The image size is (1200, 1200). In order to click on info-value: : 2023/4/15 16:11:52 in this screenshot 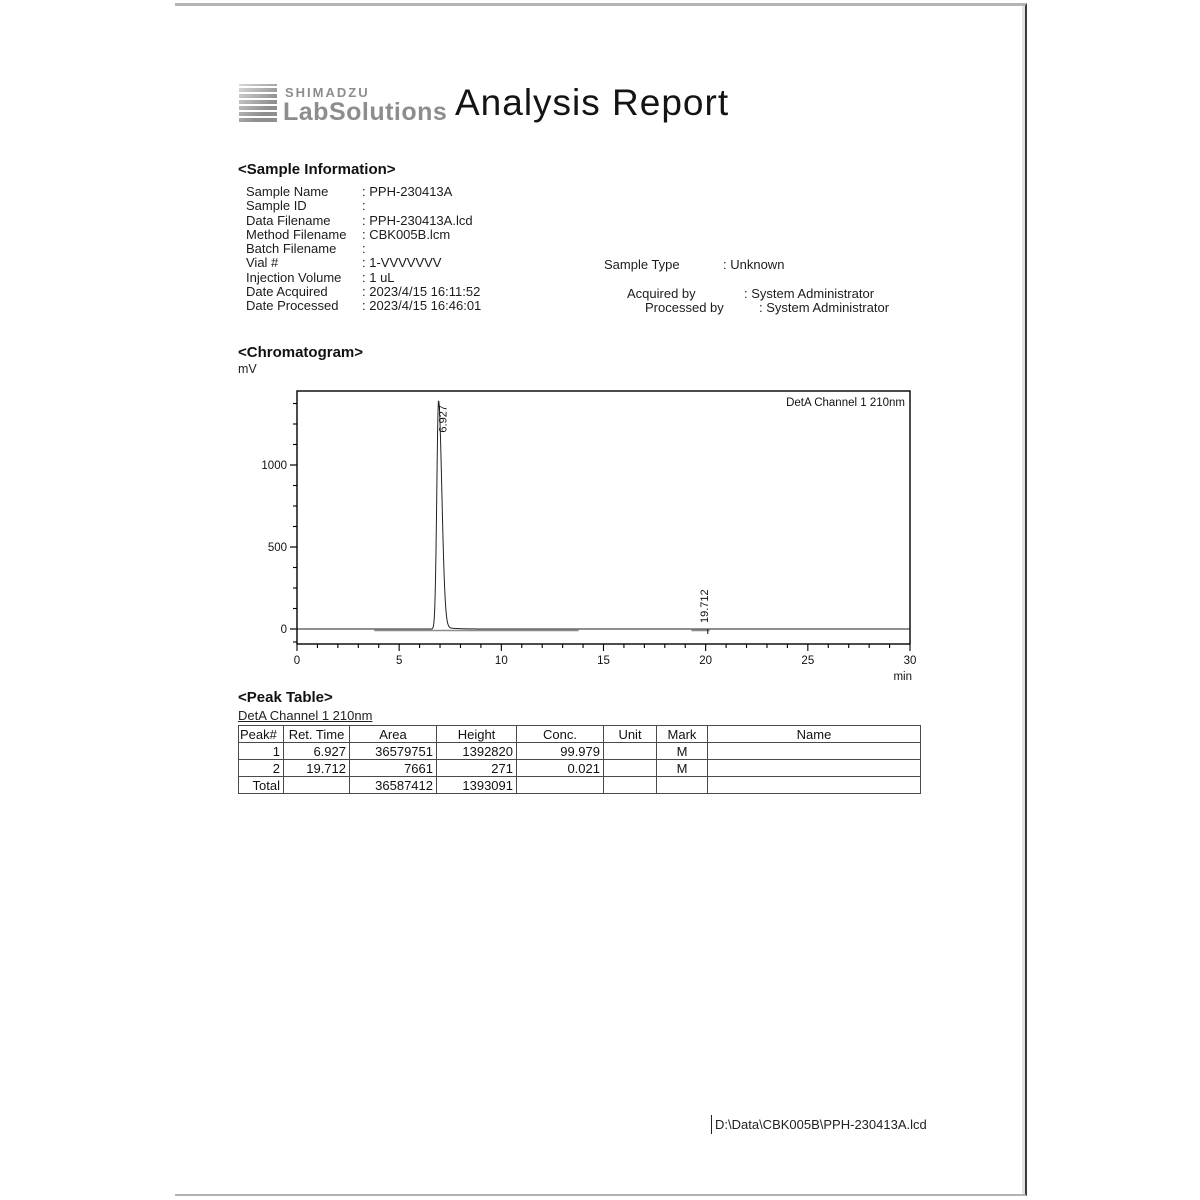, I will do `click(421, 292)`.